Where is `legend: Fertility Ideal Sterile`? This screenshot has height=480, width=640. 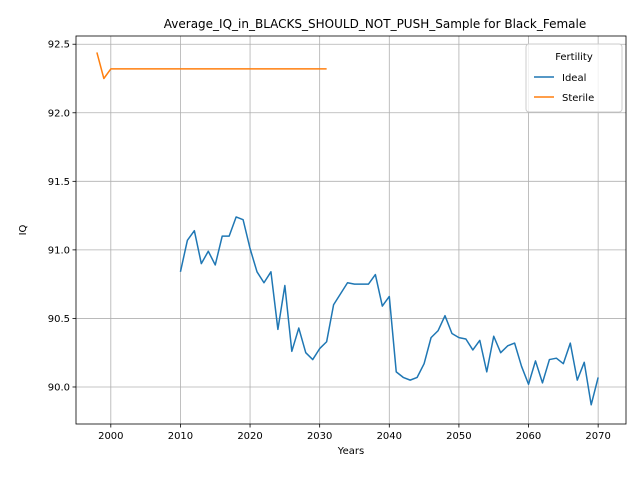
legend: Fertility Ideal Sterile is located at coordinates (574, 78).